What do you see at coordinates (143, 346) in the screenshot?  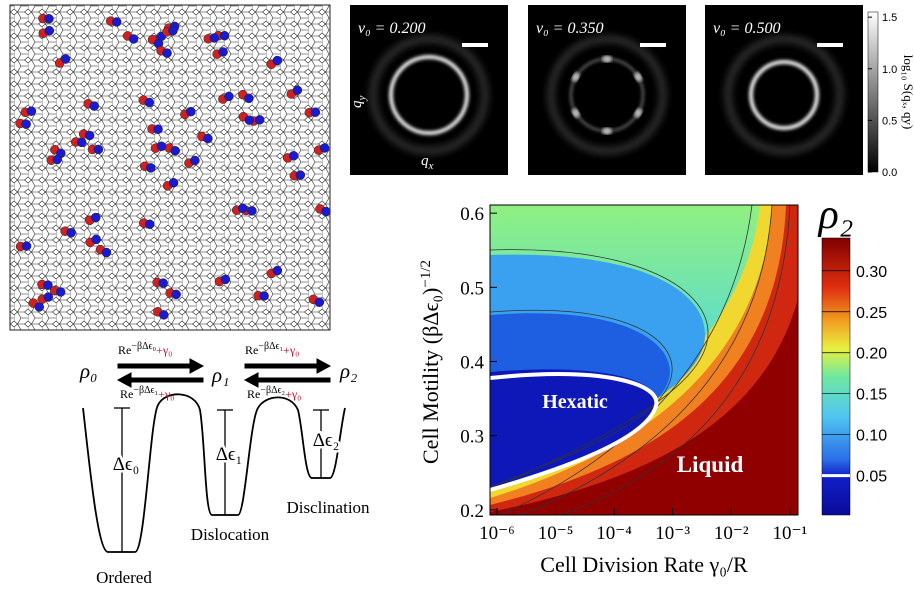 I see `rate-part: −βΔϵ₀` at bounding box center [143, 346].